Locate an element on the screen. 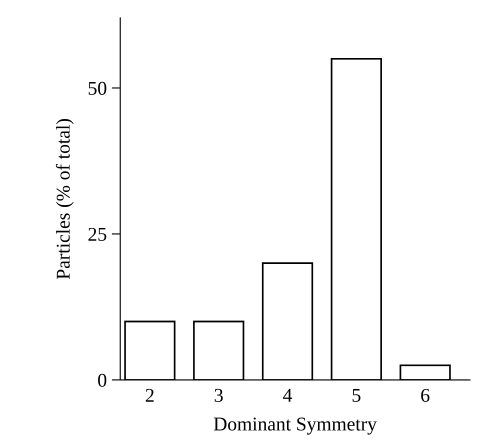 The image size is (481, 448). x-tick-label: 4 is located at coordinates (287, 395).